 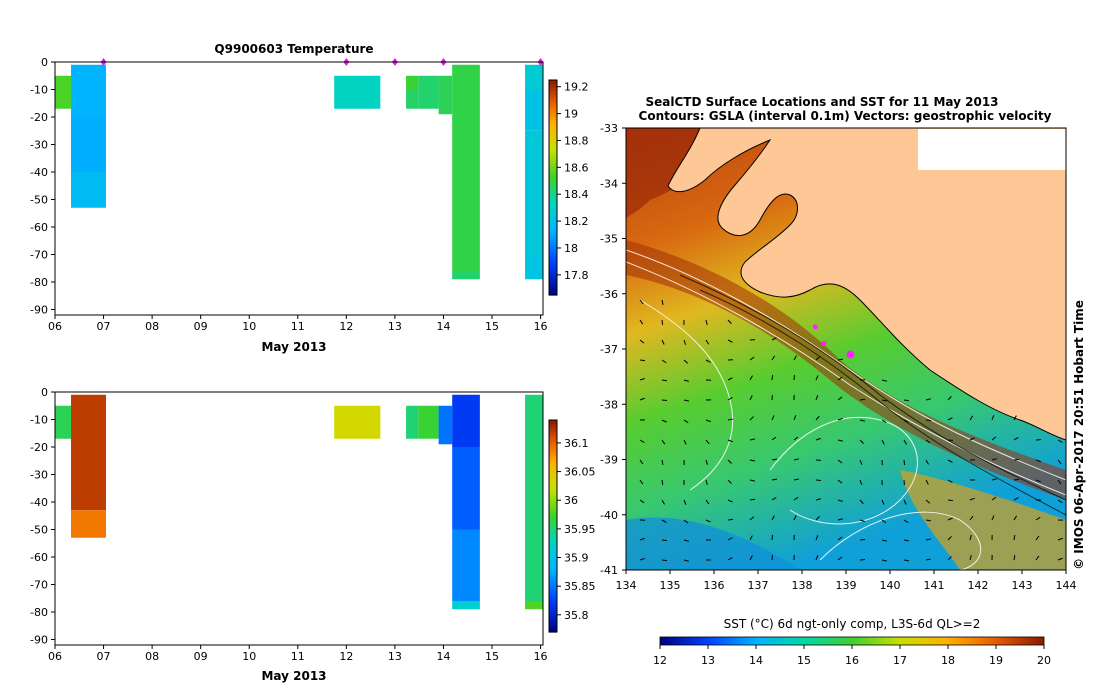 I want to click on longitude-tick-label: 139, so click(x=846, y=585).